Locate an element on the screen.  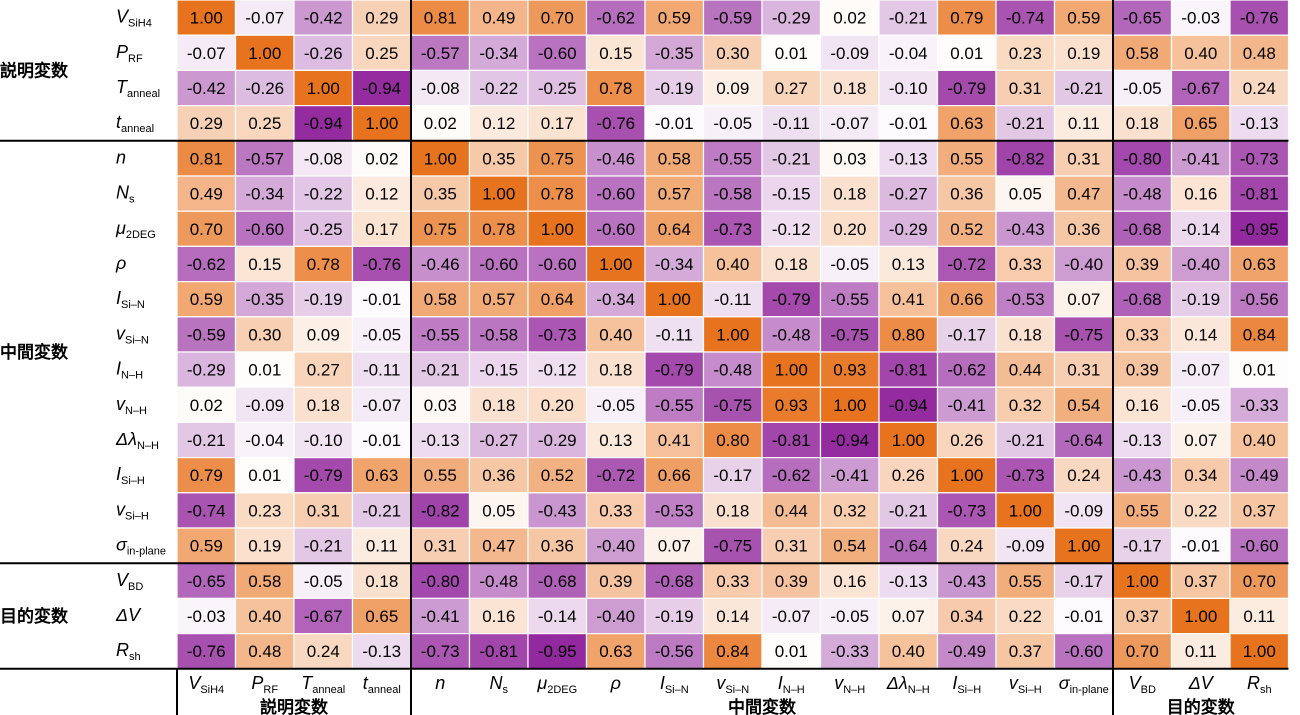
row-group-label: 説明変数 is located at coordinates (34, 70).